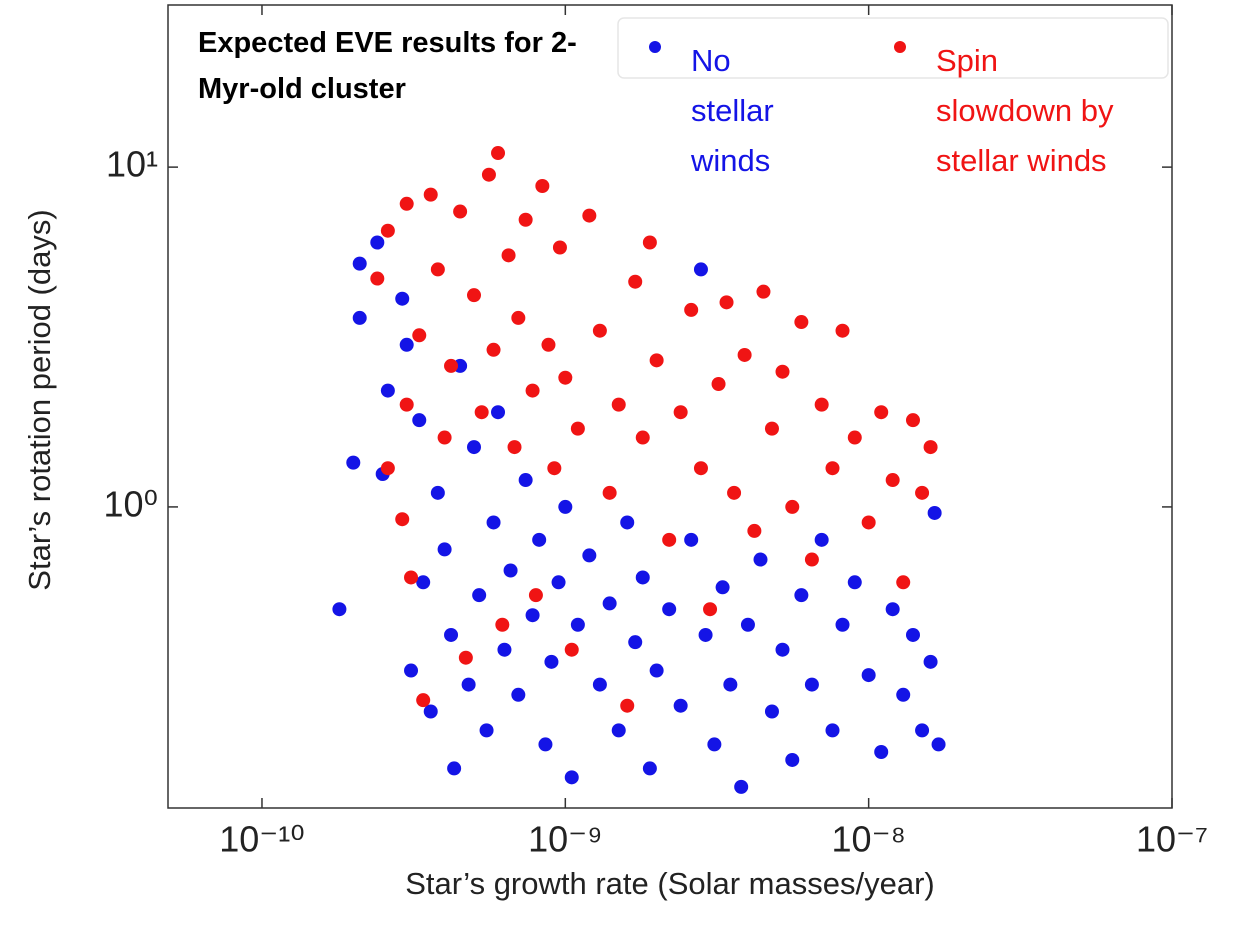  What do you see at coordinates (893, 48) in the screenshot?
I see `legend-box` at bounding box center [893, 48].